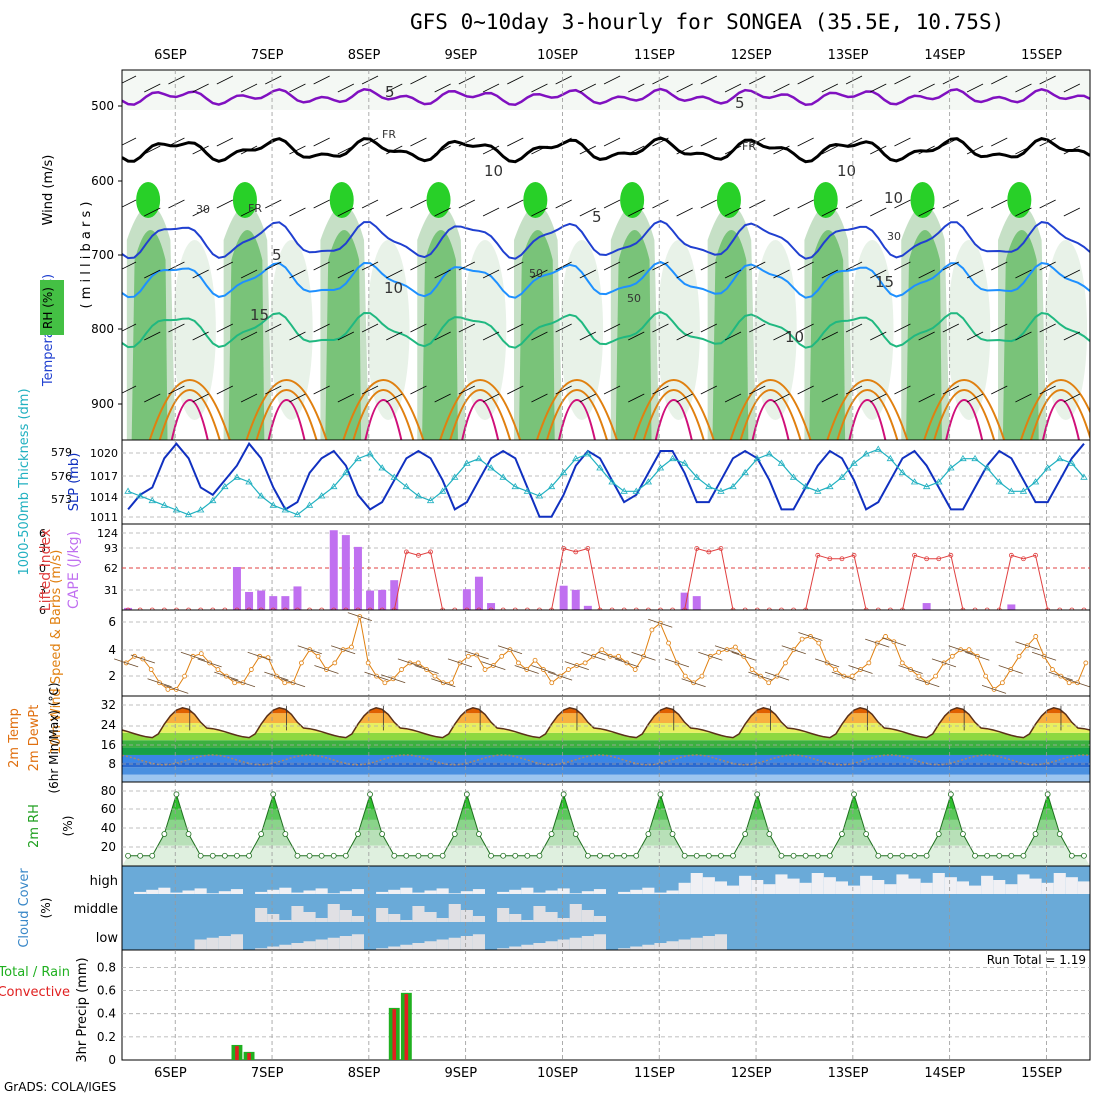 The image size is (1100, 1100). Describe the element at coordinates (606, 723) in the screenshot. I see `temp-line` at that location.